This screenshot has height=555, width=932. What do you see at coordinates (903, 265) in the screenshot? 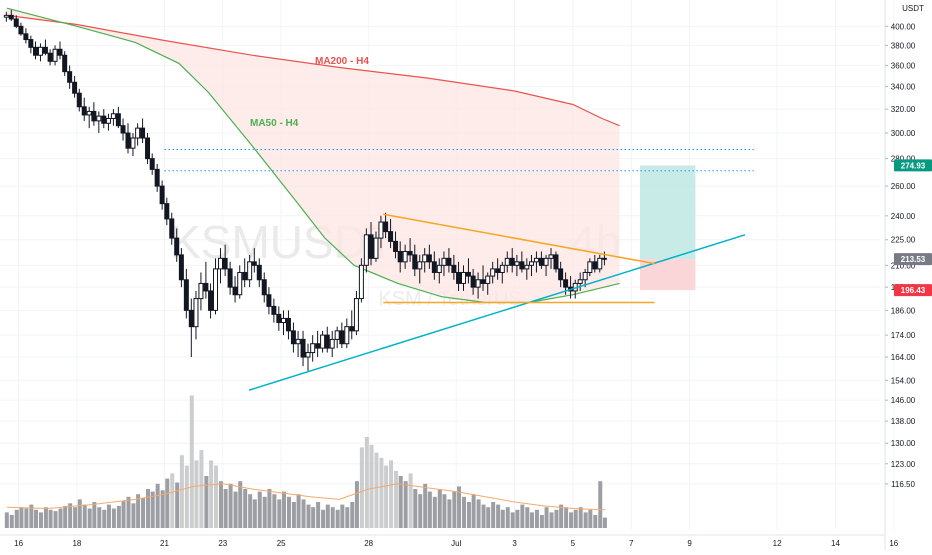
I see `y-tick-label: 210.00` at bounding box center [903, 265].